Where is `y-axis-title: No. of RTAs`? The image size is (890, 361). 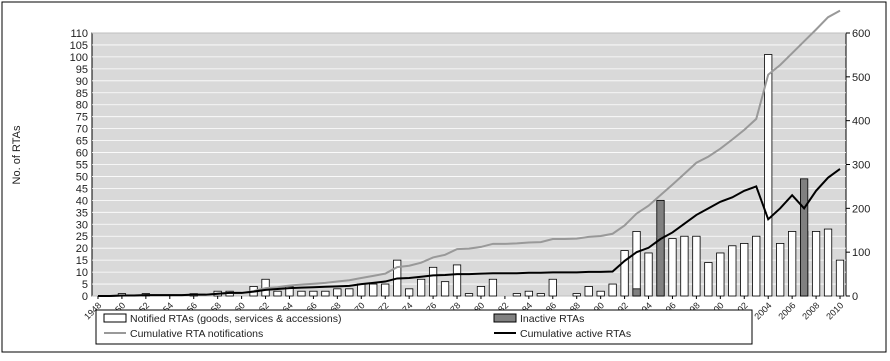 y-axis-title: No. of RTAs is located at coordinates (17, 154).